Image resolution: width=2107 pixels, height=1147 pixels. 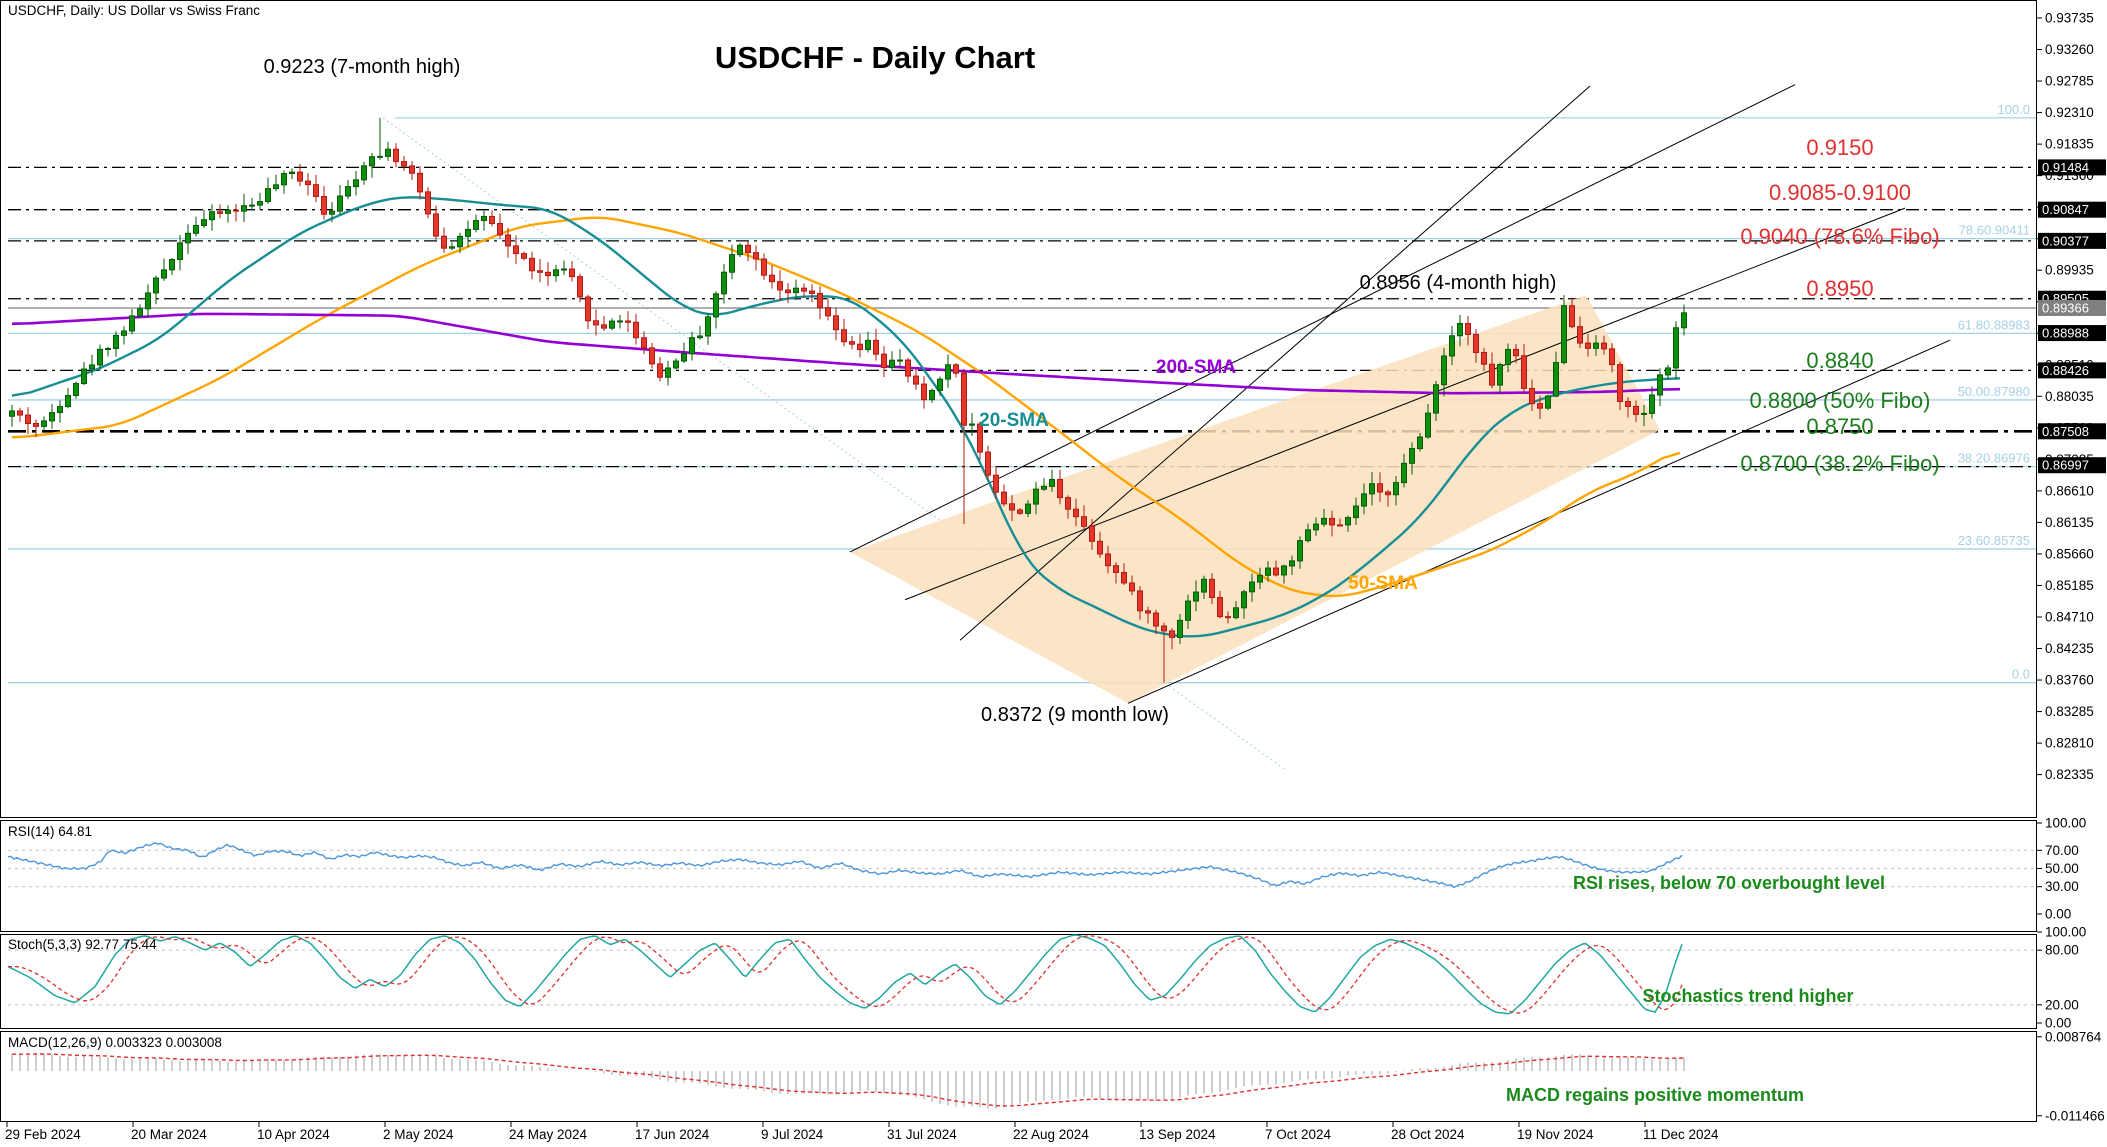 I want to click on price-tick: 0.85660, so click(x=2069, y=553).